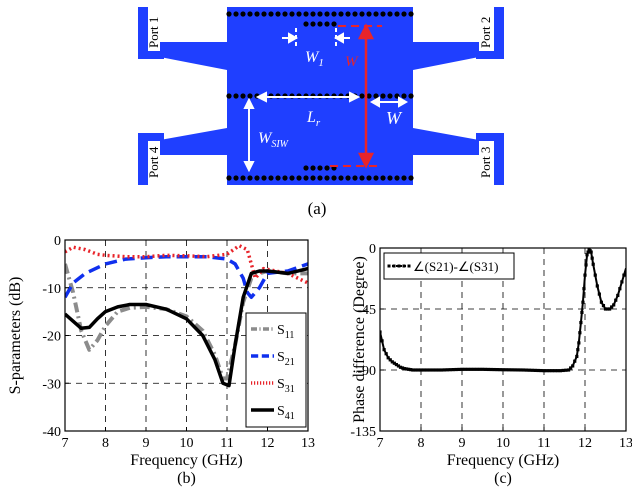 The image size is (632, 500). What do you see at coordinates (51, 337) in the screenshot?
I see `y-tick-label: -20` at bounding box center [51, 337].